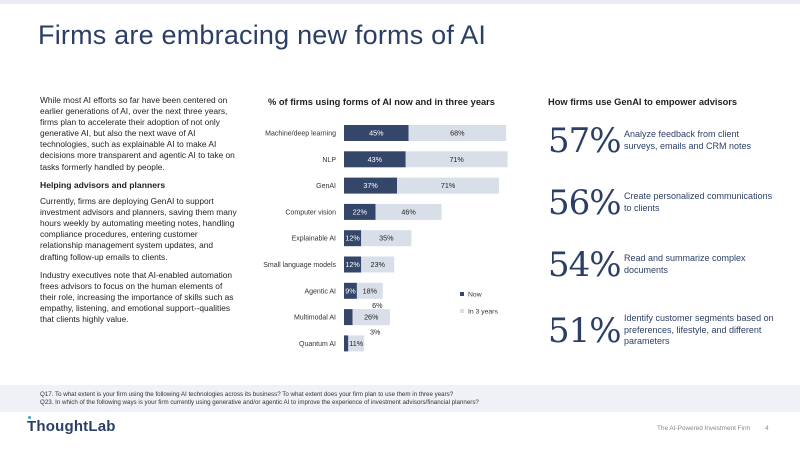 The height and width of the screenshot is (450, 800). What do you see at coordinates (377, 305) in the screenshot?
I see `data-label-now: 6%` at bounding box center [377, 305].